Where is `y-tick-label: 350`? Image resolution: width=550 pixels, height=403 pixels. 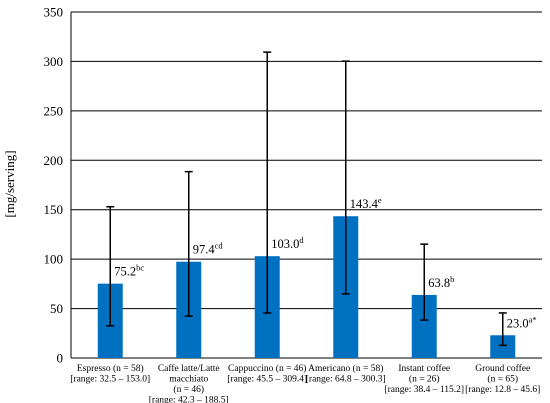
y-tick-label: 350 is located at coordinates (54, 12).